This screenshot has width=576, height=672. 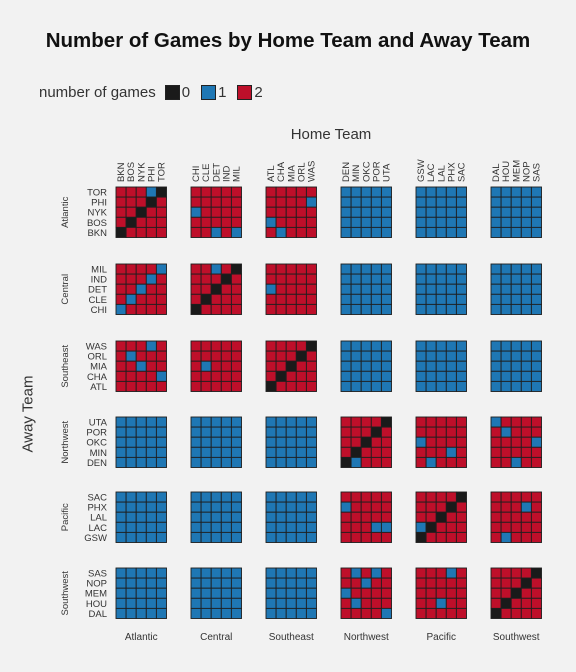 What do you see at coordinates (97, 213) in the screenshot?
I see `y-tick-label: NYK` at bounding box center [97, 213].